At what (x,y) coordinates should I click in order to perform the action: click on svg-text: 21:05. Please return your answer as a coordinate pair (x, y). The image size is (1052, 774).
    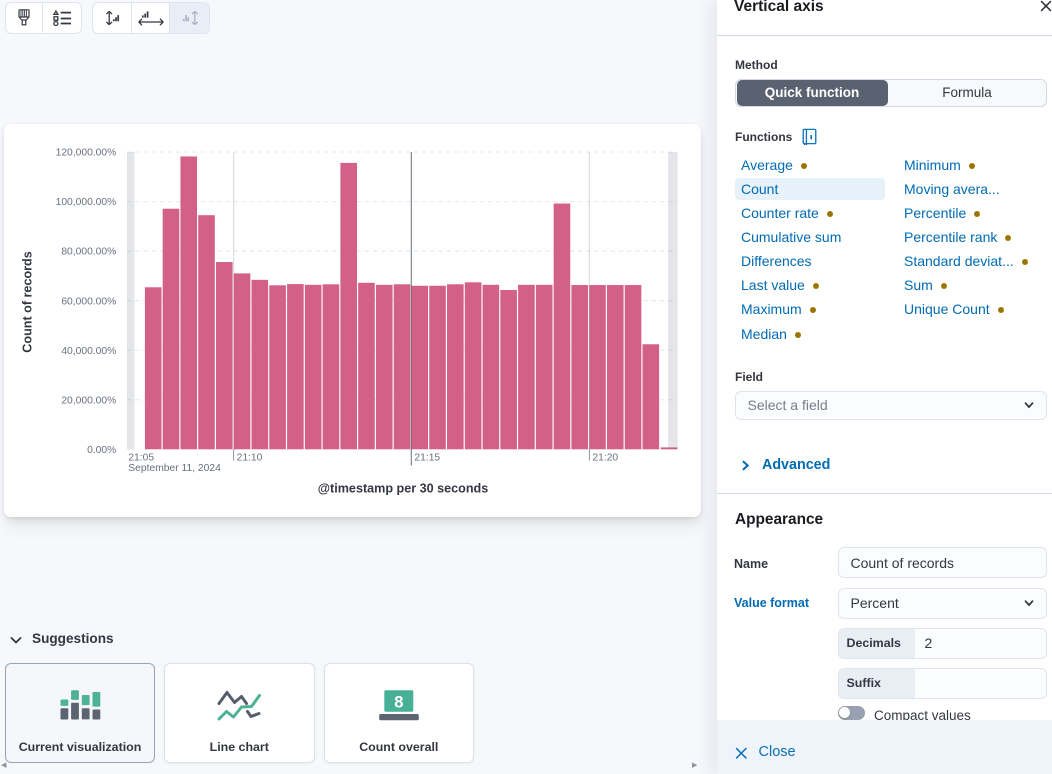
    Looking at the image, I should click on (141, 458).